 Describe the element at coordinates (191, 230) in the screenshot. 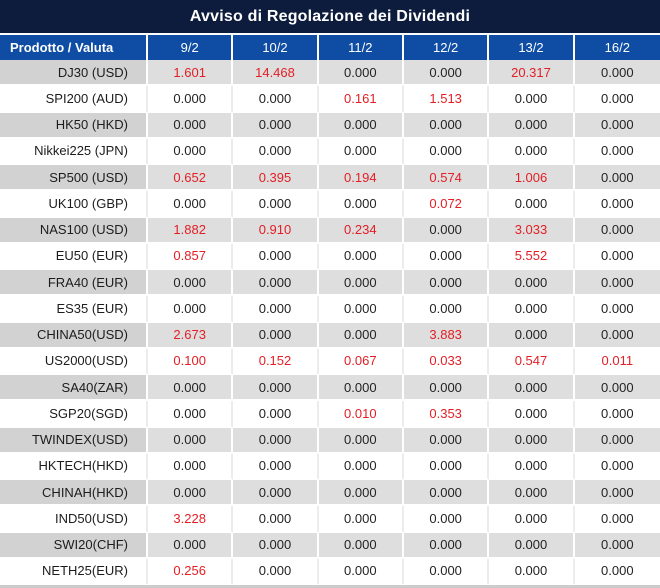

I see `dividend-value-cell: 1.882` at that location.